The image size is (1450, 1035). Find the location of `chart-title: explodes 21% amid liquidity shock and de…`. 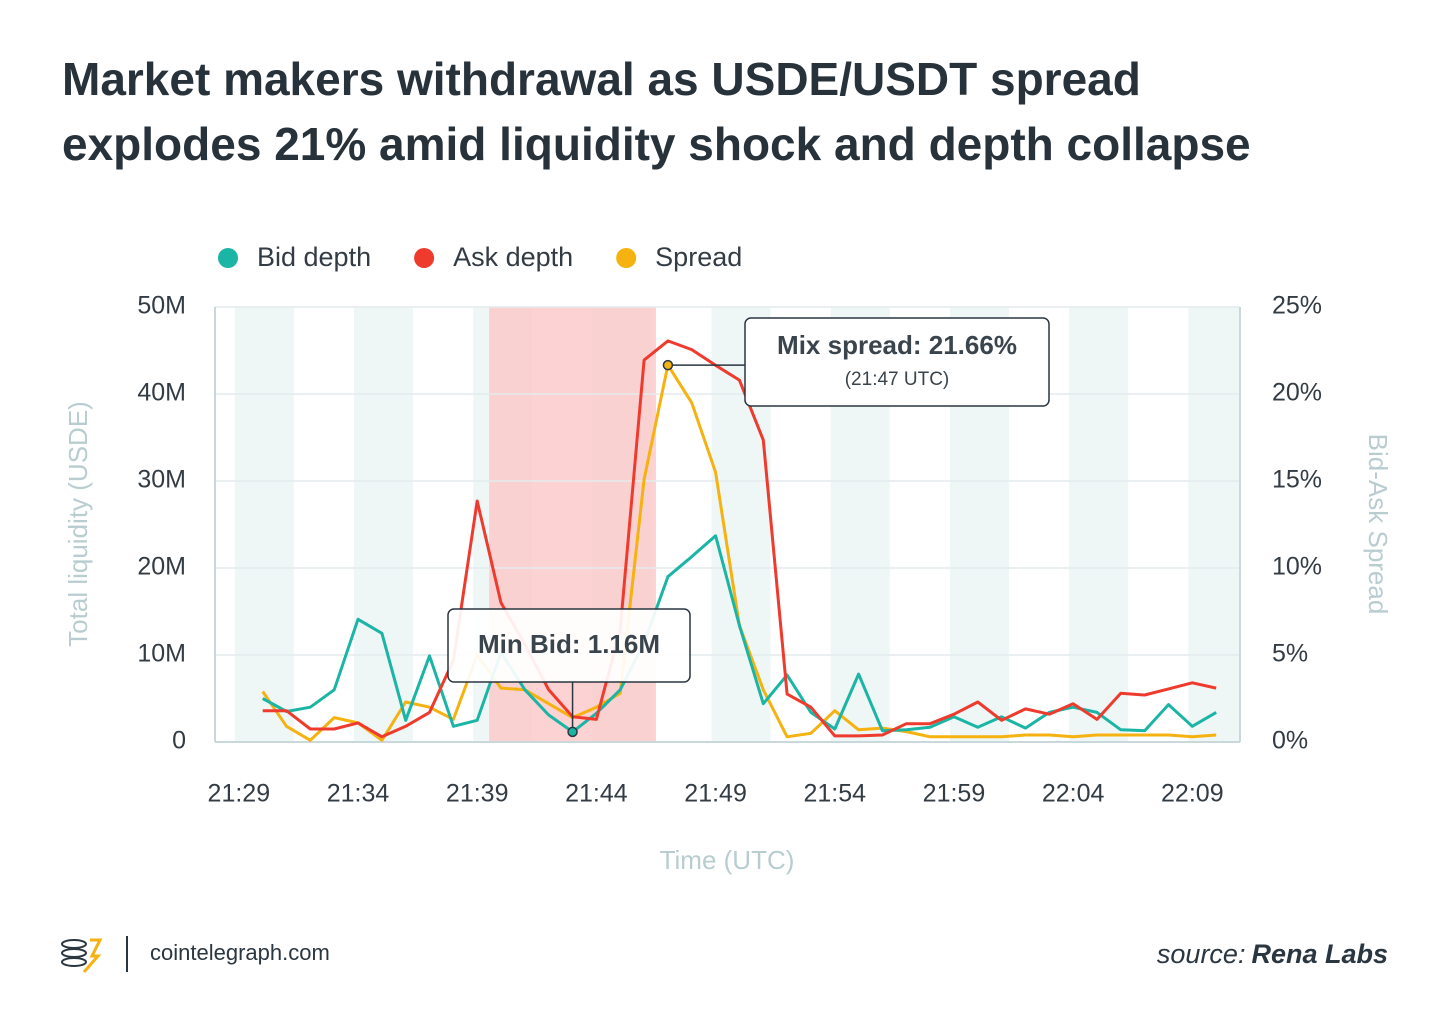

chart-title: explodes 21% amid liquidity shock and de… is located at coordinates (656, 144).